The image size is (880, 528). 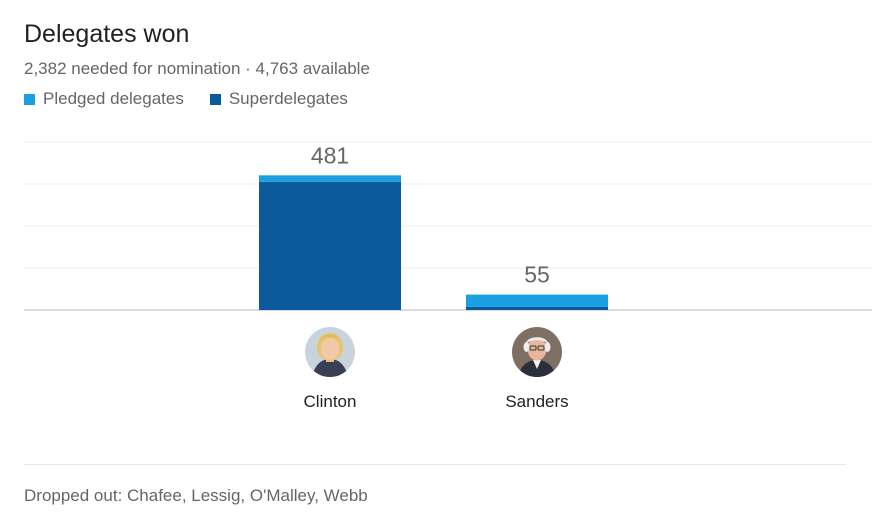 What do you see at coordinates (288, 98) in the screenshot?
I see `legend-label-superdelegates: Superdelegates` at bounding box center [288, 98].